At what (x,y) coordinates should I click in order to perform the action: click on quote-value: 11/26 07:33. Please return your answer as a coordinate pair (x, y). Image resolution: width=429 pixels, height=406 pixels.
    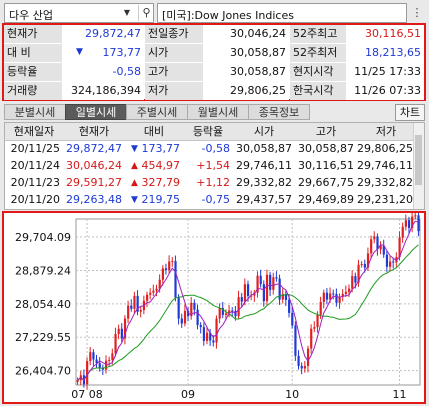
    Looking at the image, I should click on (385, 91).